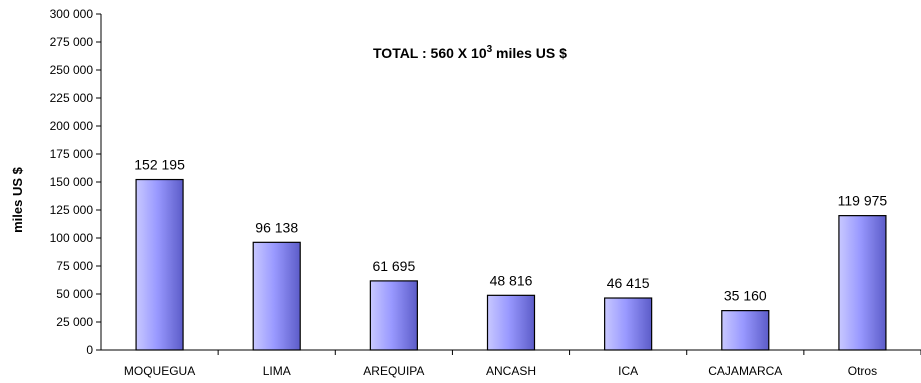 This screenshot has width=921, height=383. Describe the element at coordinates (72, 42) in the screenshot. I see `y-tick-label: 275 000` at that location.